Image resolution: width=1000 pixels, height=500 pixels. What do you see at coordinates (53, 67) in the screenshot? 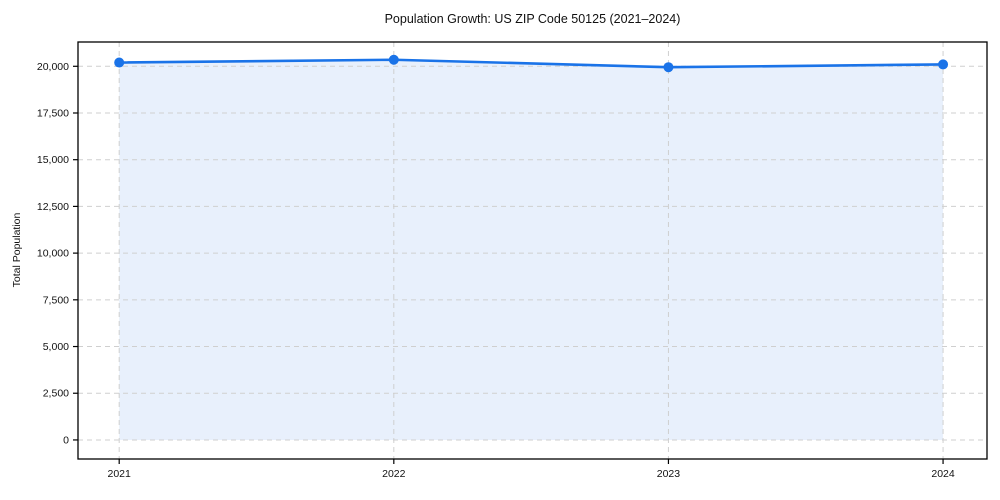
I see `y-tick-label: 20,000` at bounding box center [53, 67].